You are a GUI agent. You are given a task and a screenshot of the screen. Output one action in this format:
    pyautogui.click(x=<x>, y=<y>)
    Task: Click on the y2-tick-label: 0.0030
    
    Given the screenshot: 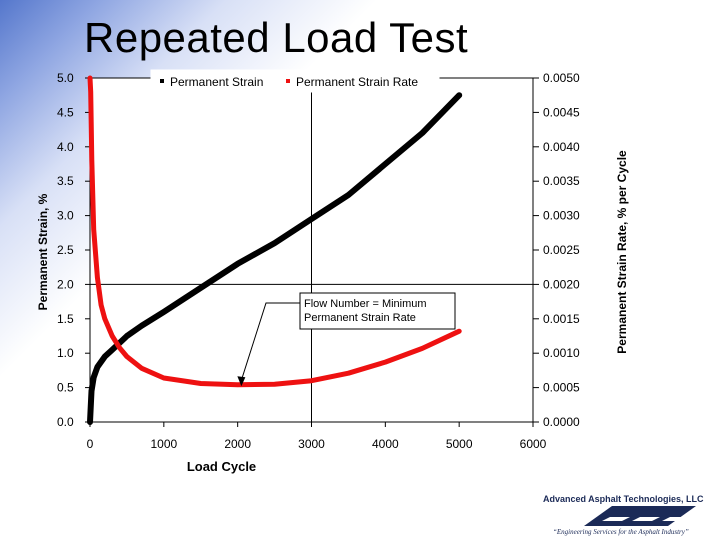 What is the action you would take?
    pyautogui.click(x=561, y=216)
    